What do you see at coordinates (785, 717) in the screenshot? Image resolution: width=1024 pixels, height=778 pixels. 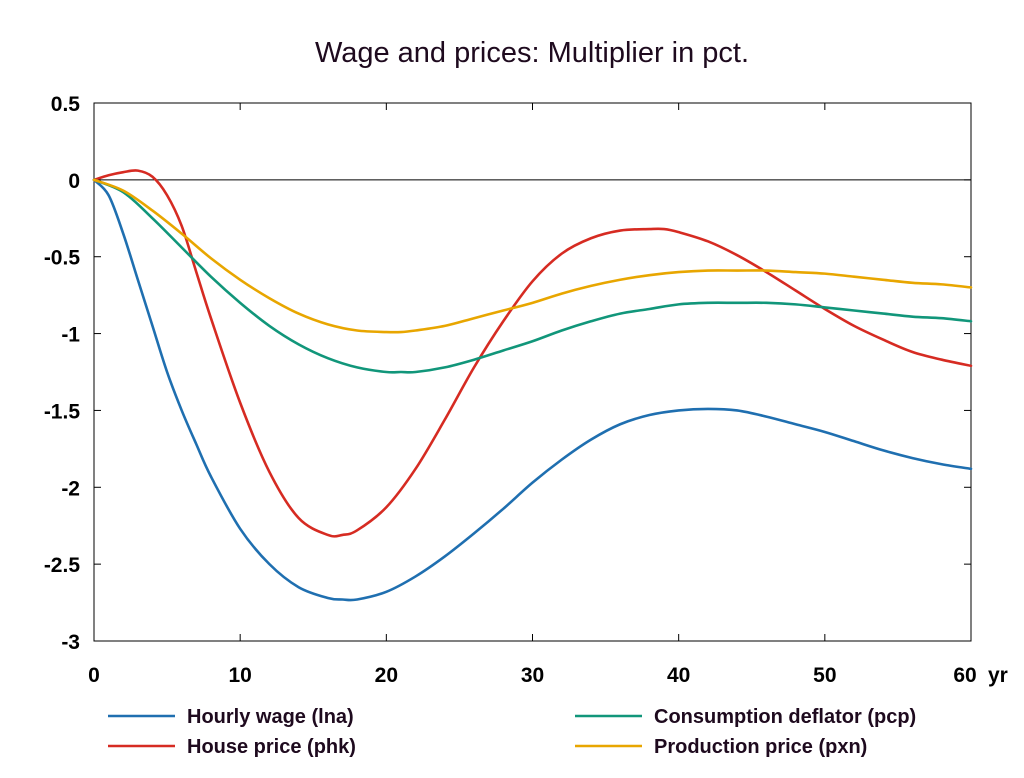 I see `legend-label: Consumption deflator (pcp)` at bounding box center [785, 717].